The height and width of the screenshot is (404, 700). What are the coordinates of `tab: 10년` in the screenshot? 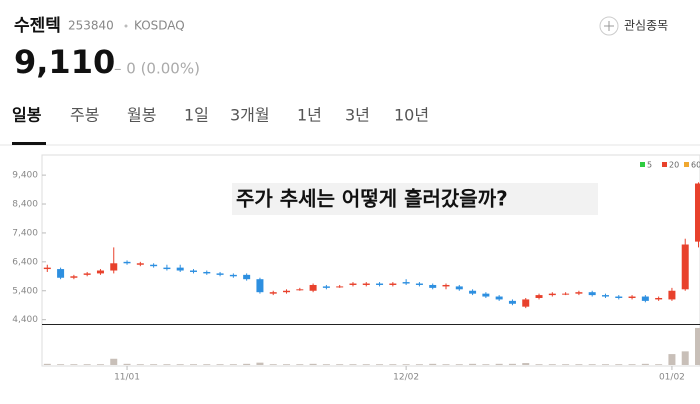 It's located at (411, 115).